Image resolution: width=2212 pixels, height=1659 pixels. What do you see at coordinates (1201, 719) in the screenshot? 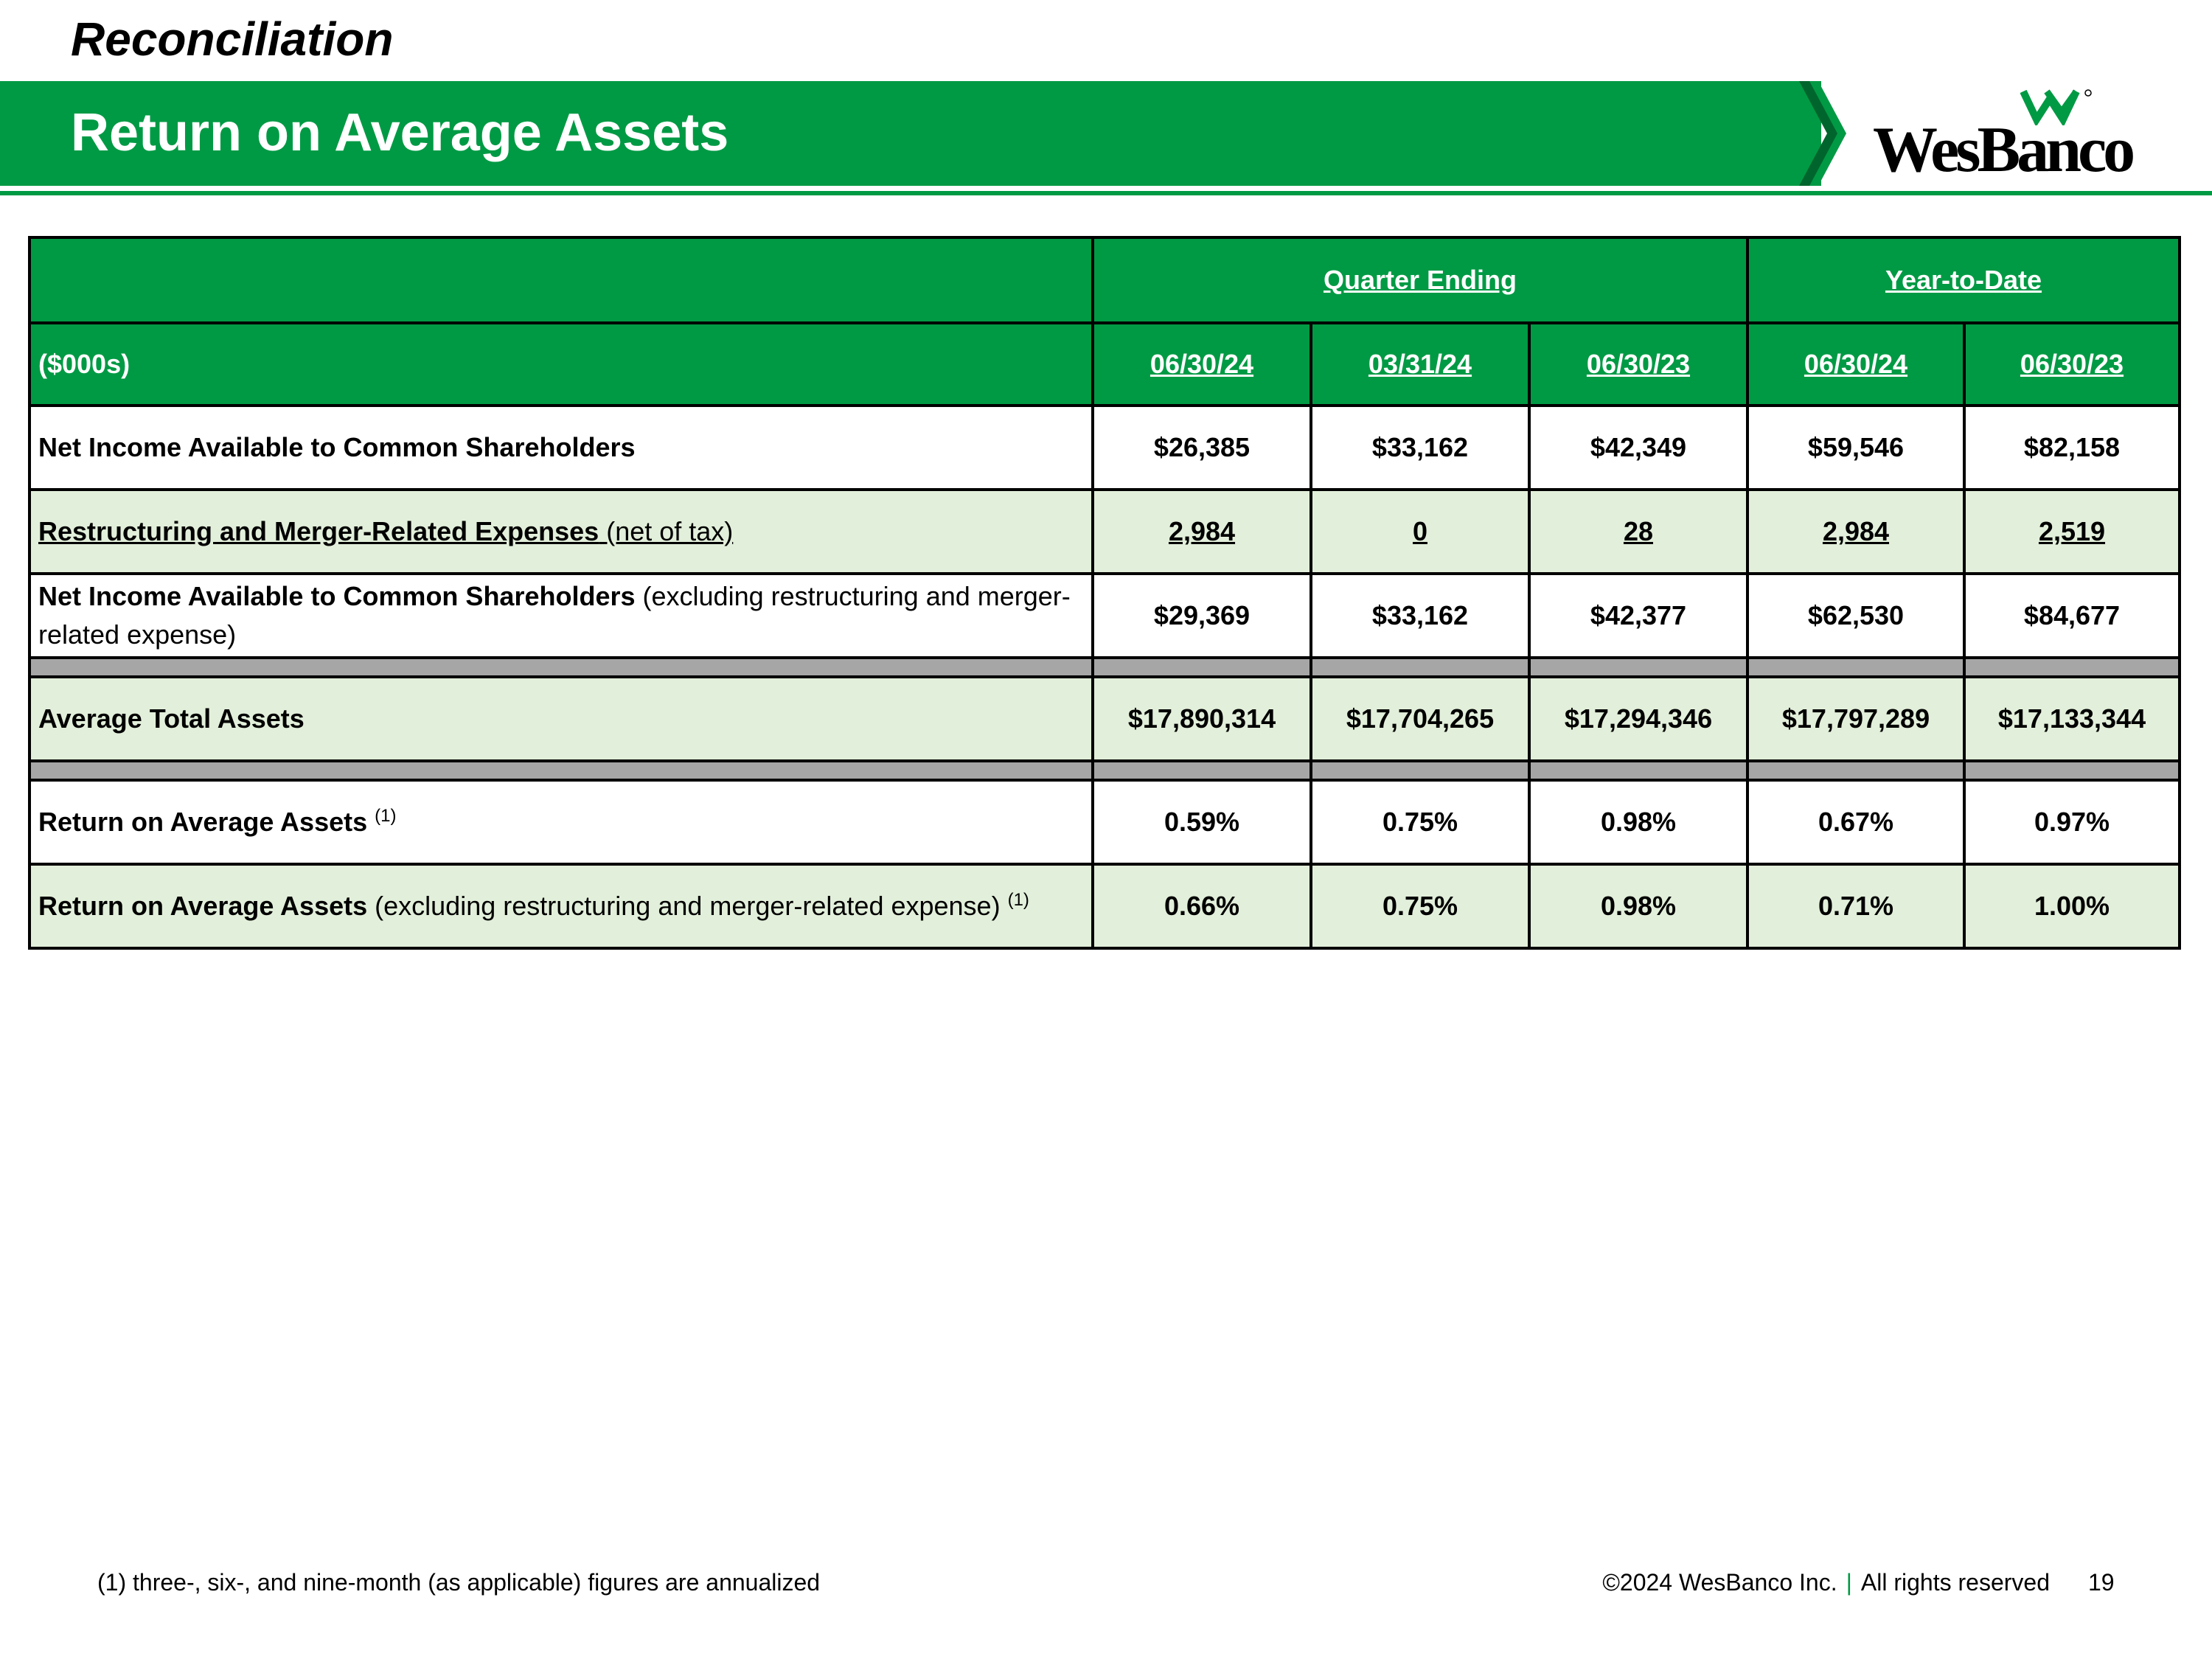
I see `cell-value: $17,890,314` at bounding box center [1201, 719].